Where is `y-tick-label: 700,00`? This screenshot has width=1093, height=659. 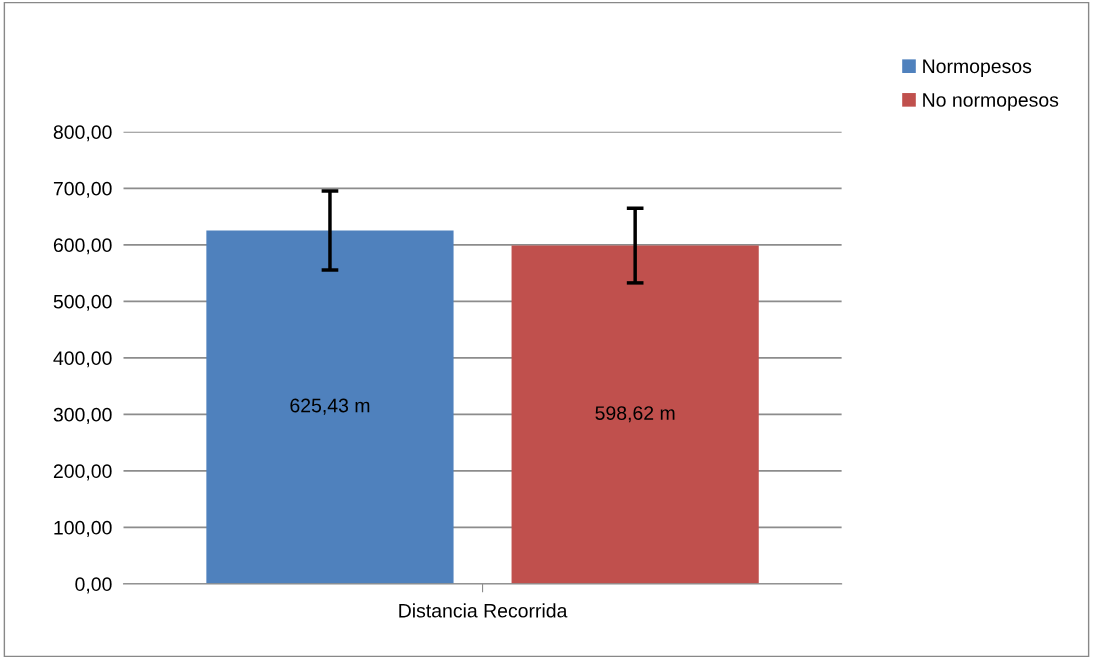 y-tick-label: 700,00 is located at coordinates (82, 189).